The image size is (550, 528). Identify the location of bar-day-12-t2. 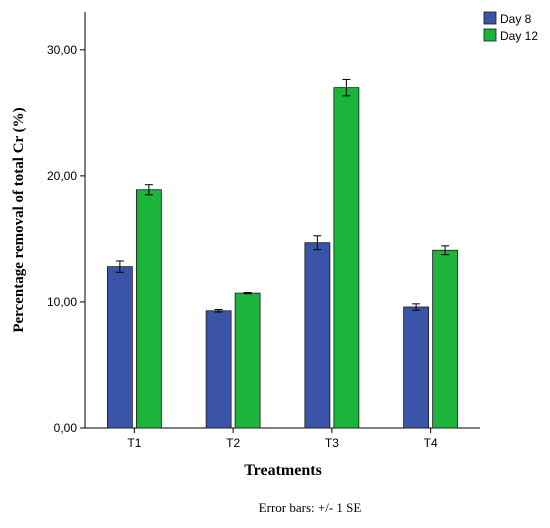
(247, 360).